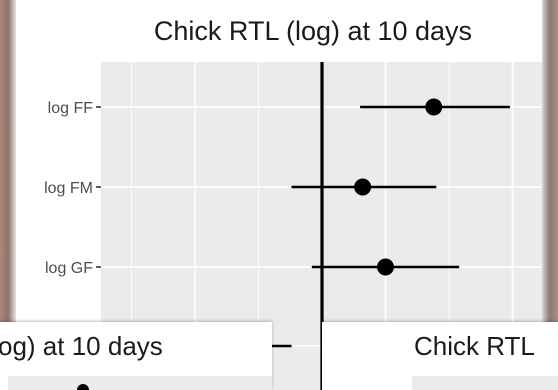 This screenshot has height=390, width=558. I want to click on left-estimate-point, so click(83, 387).